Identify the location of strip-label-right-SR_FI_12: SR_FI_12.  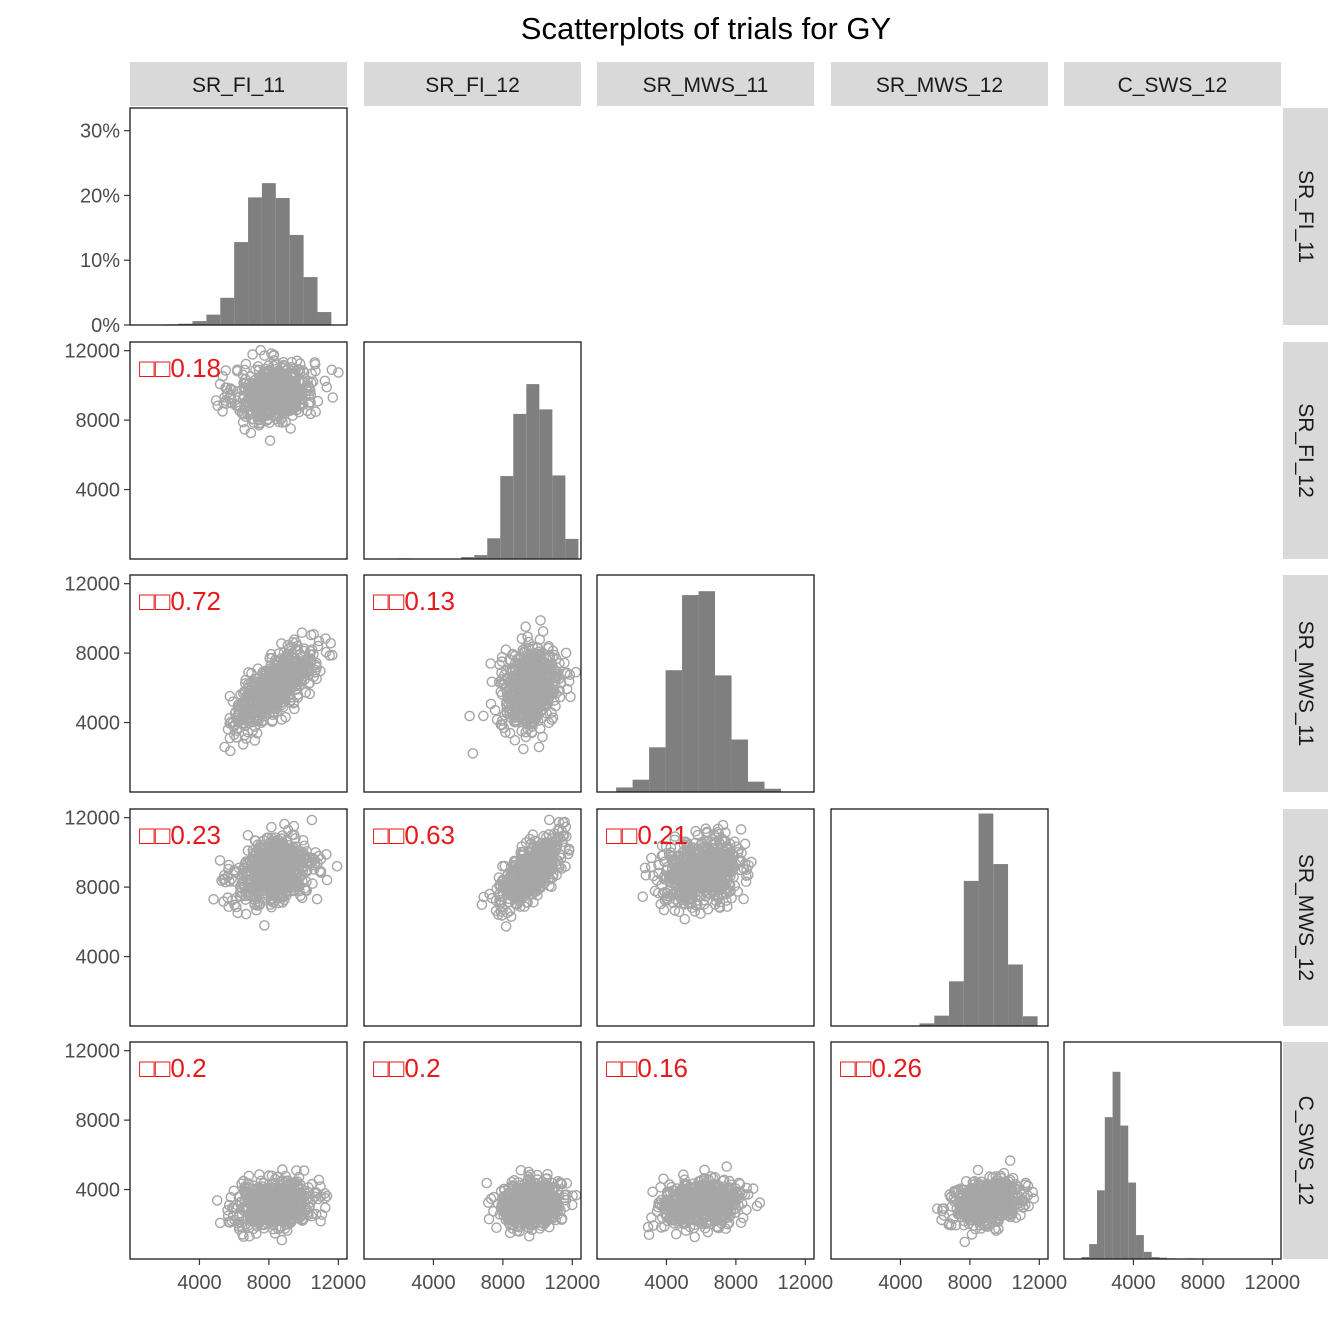
(1305, 450).